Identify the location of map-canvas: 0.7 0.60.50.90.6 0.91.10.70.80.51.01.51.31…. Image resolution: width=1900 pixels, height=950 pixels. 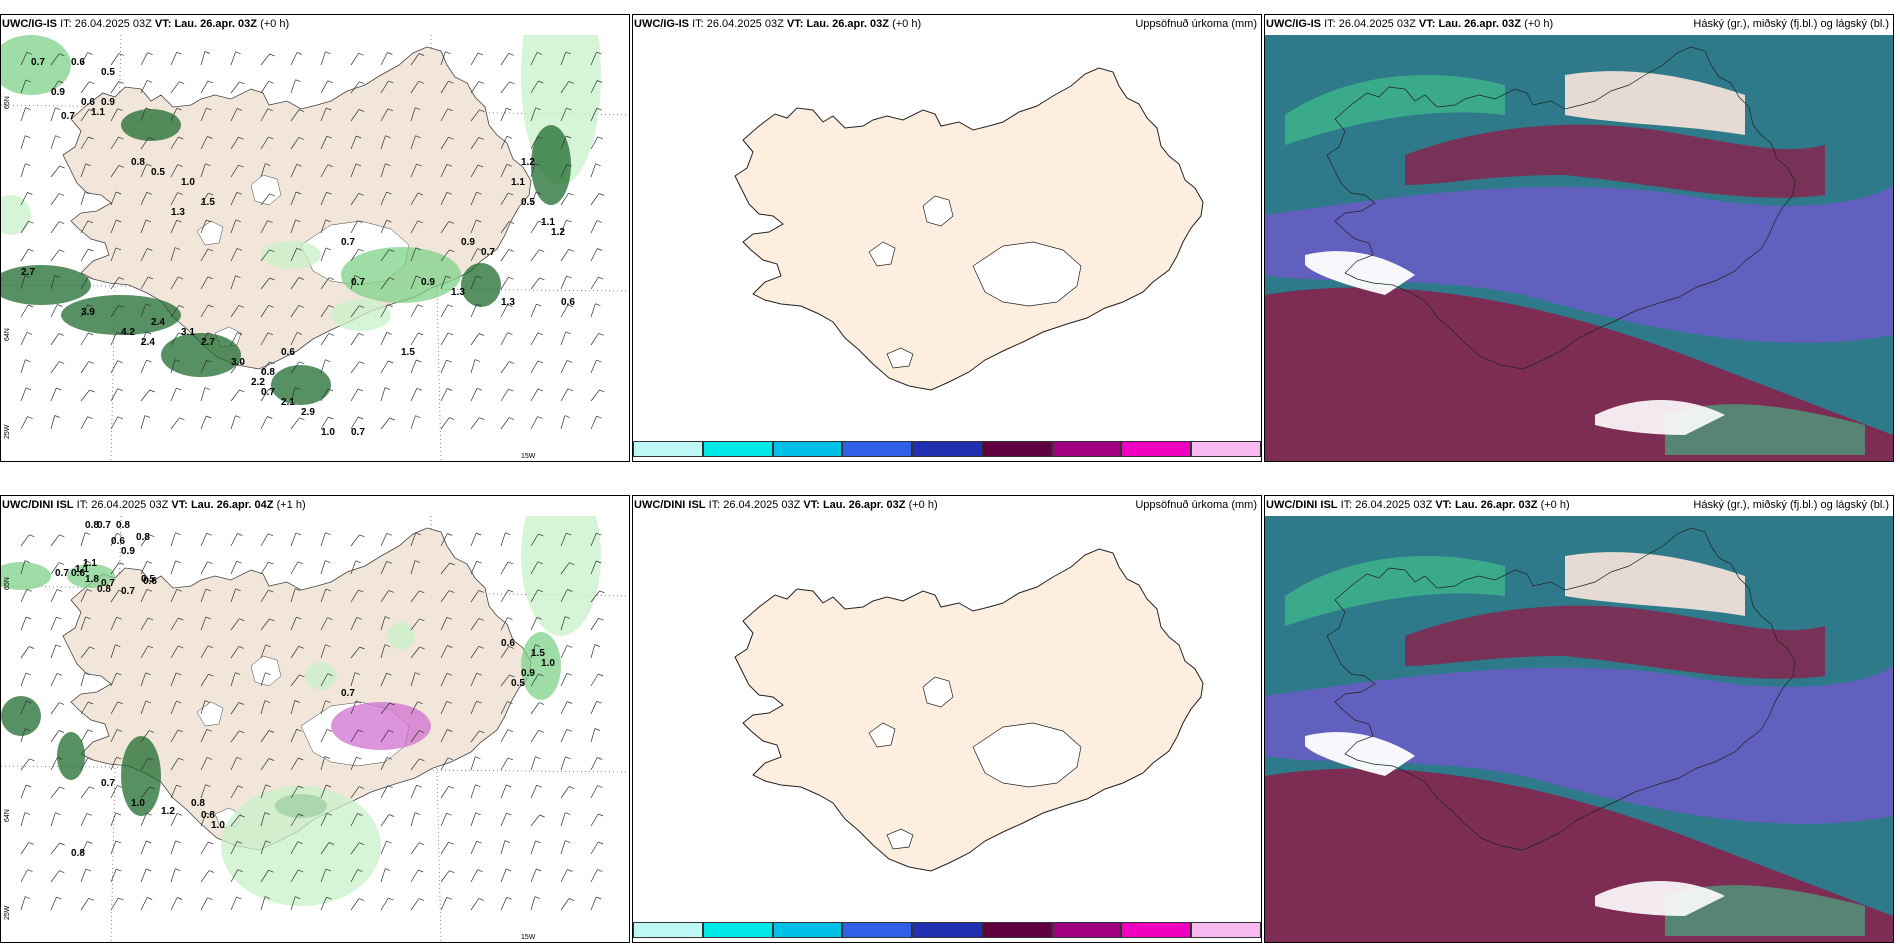
(315, 248).